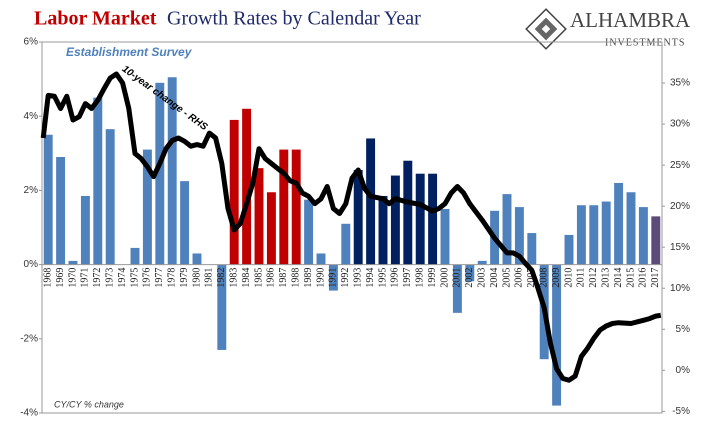  Describe the element at coordinates (680, 288) in the screenshot. I see `y2-tick-label: 10%` at that location.